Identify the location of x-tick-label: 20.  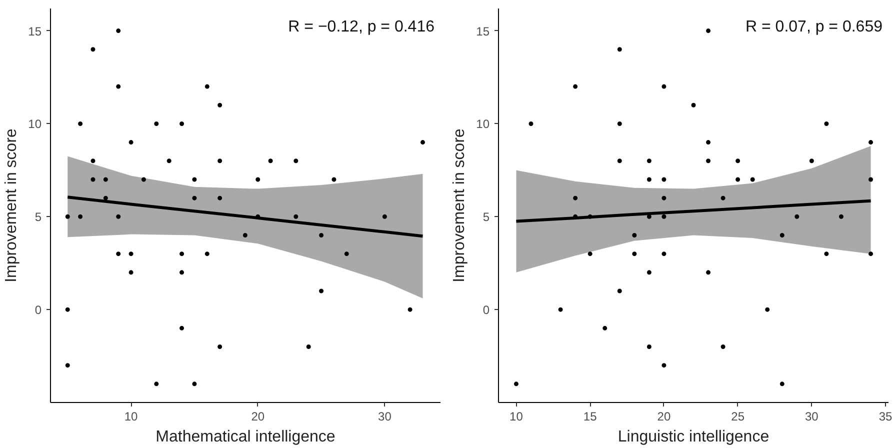
(258, 417).